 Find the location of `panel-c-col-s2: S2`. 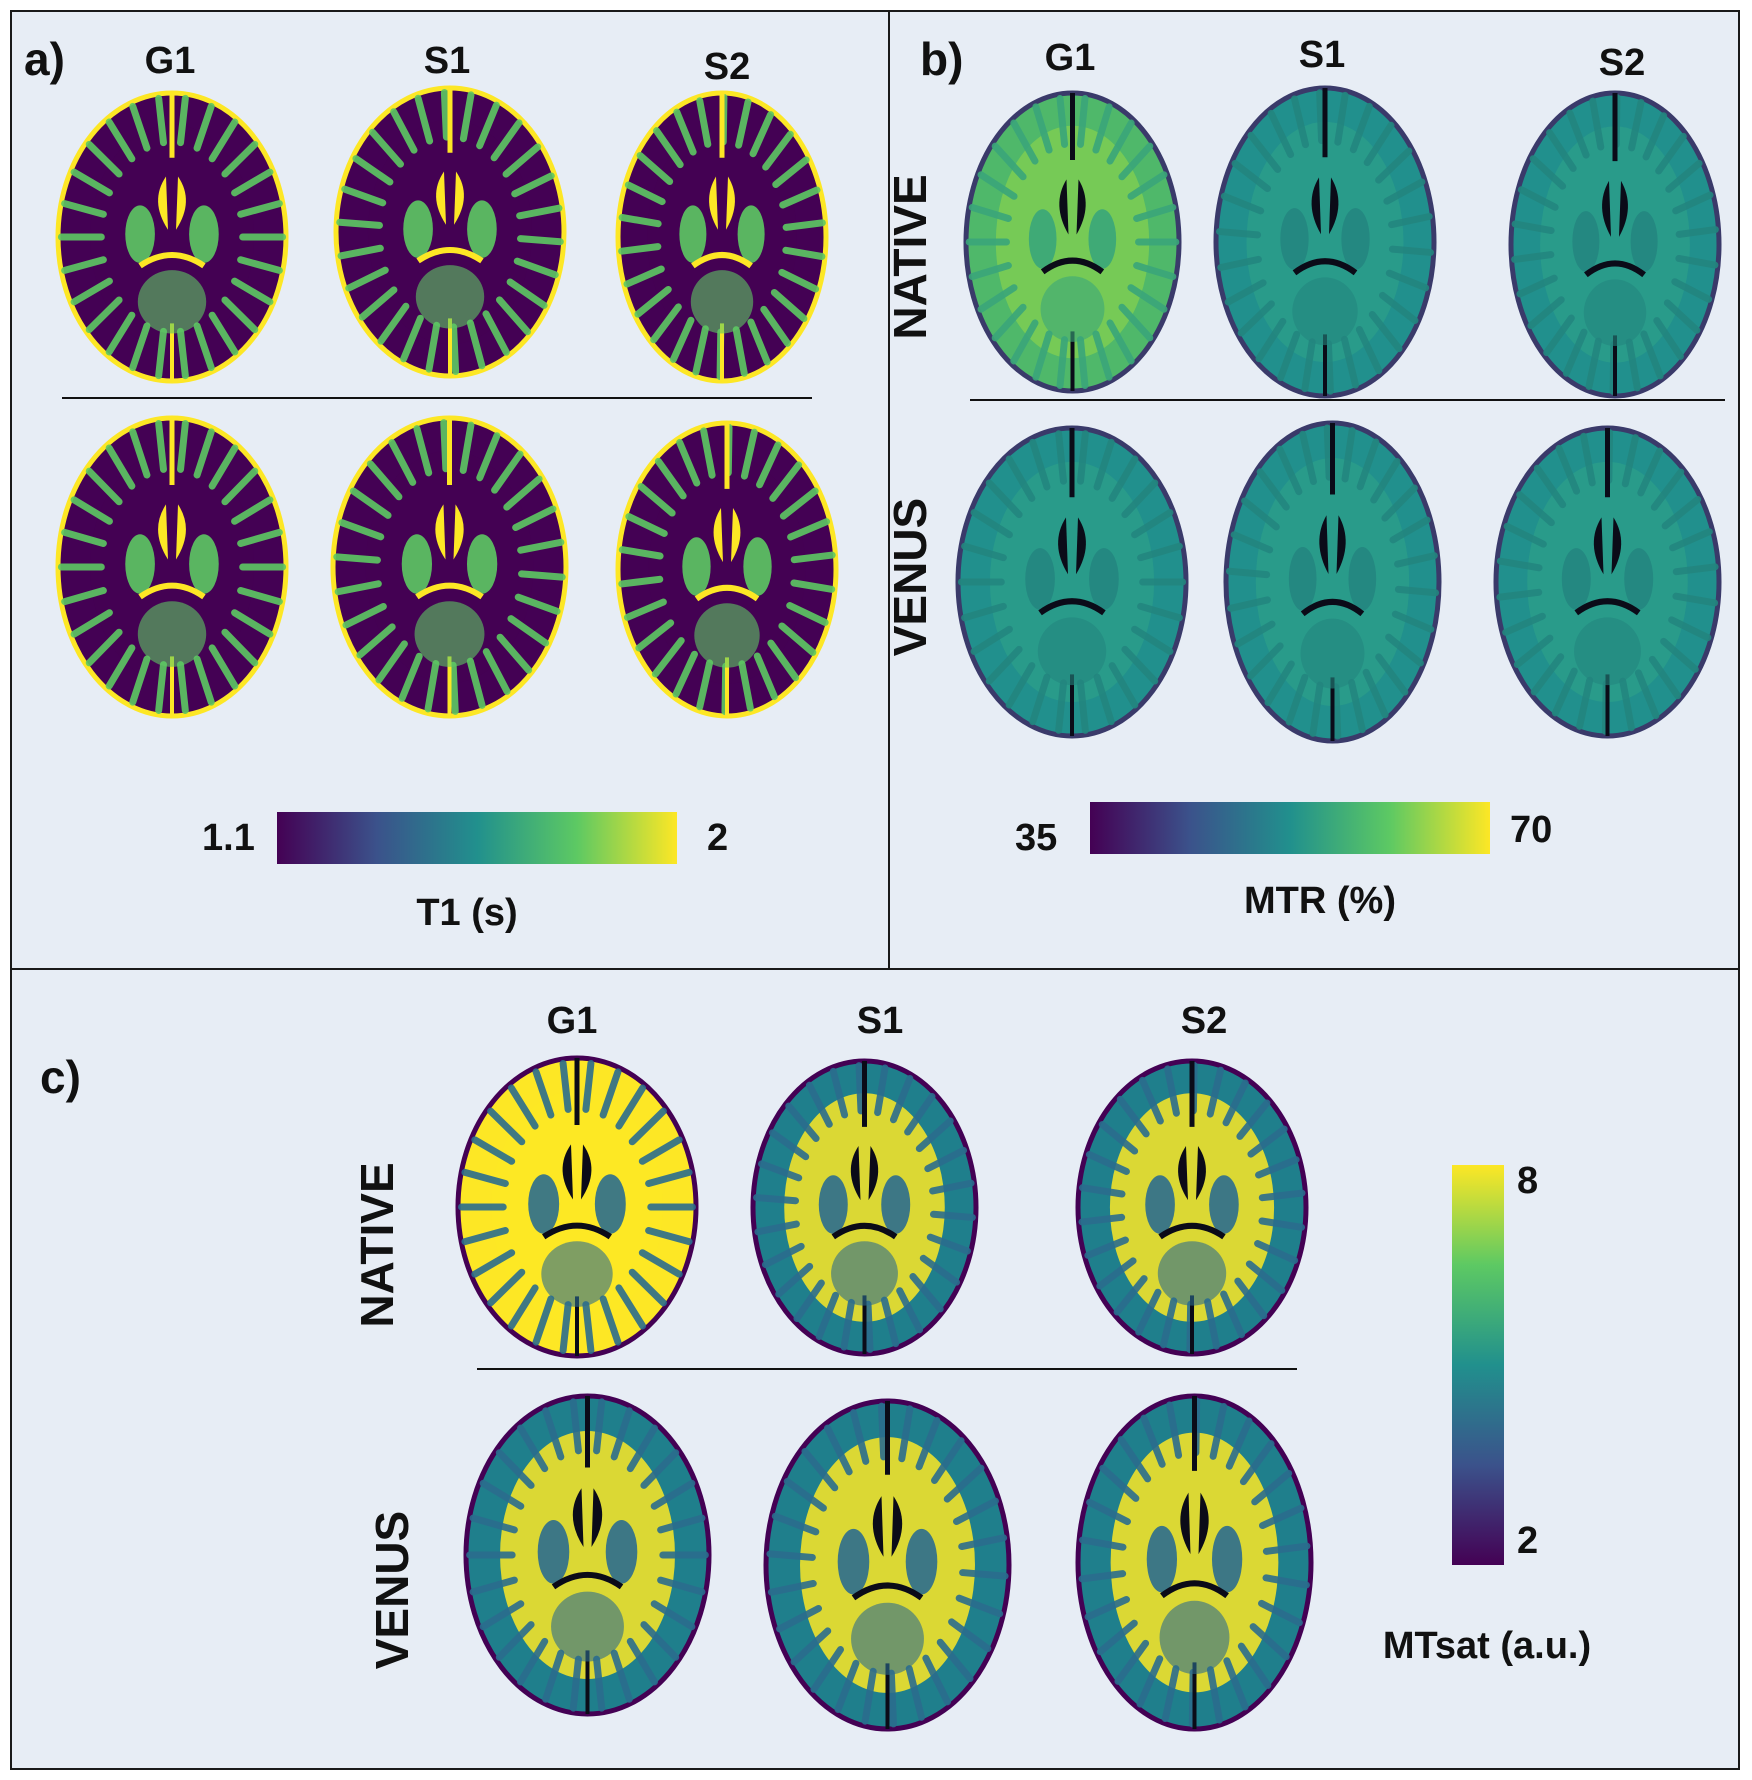

panel-c-col-s2: S2 is located at coordinates (1204, 1021).